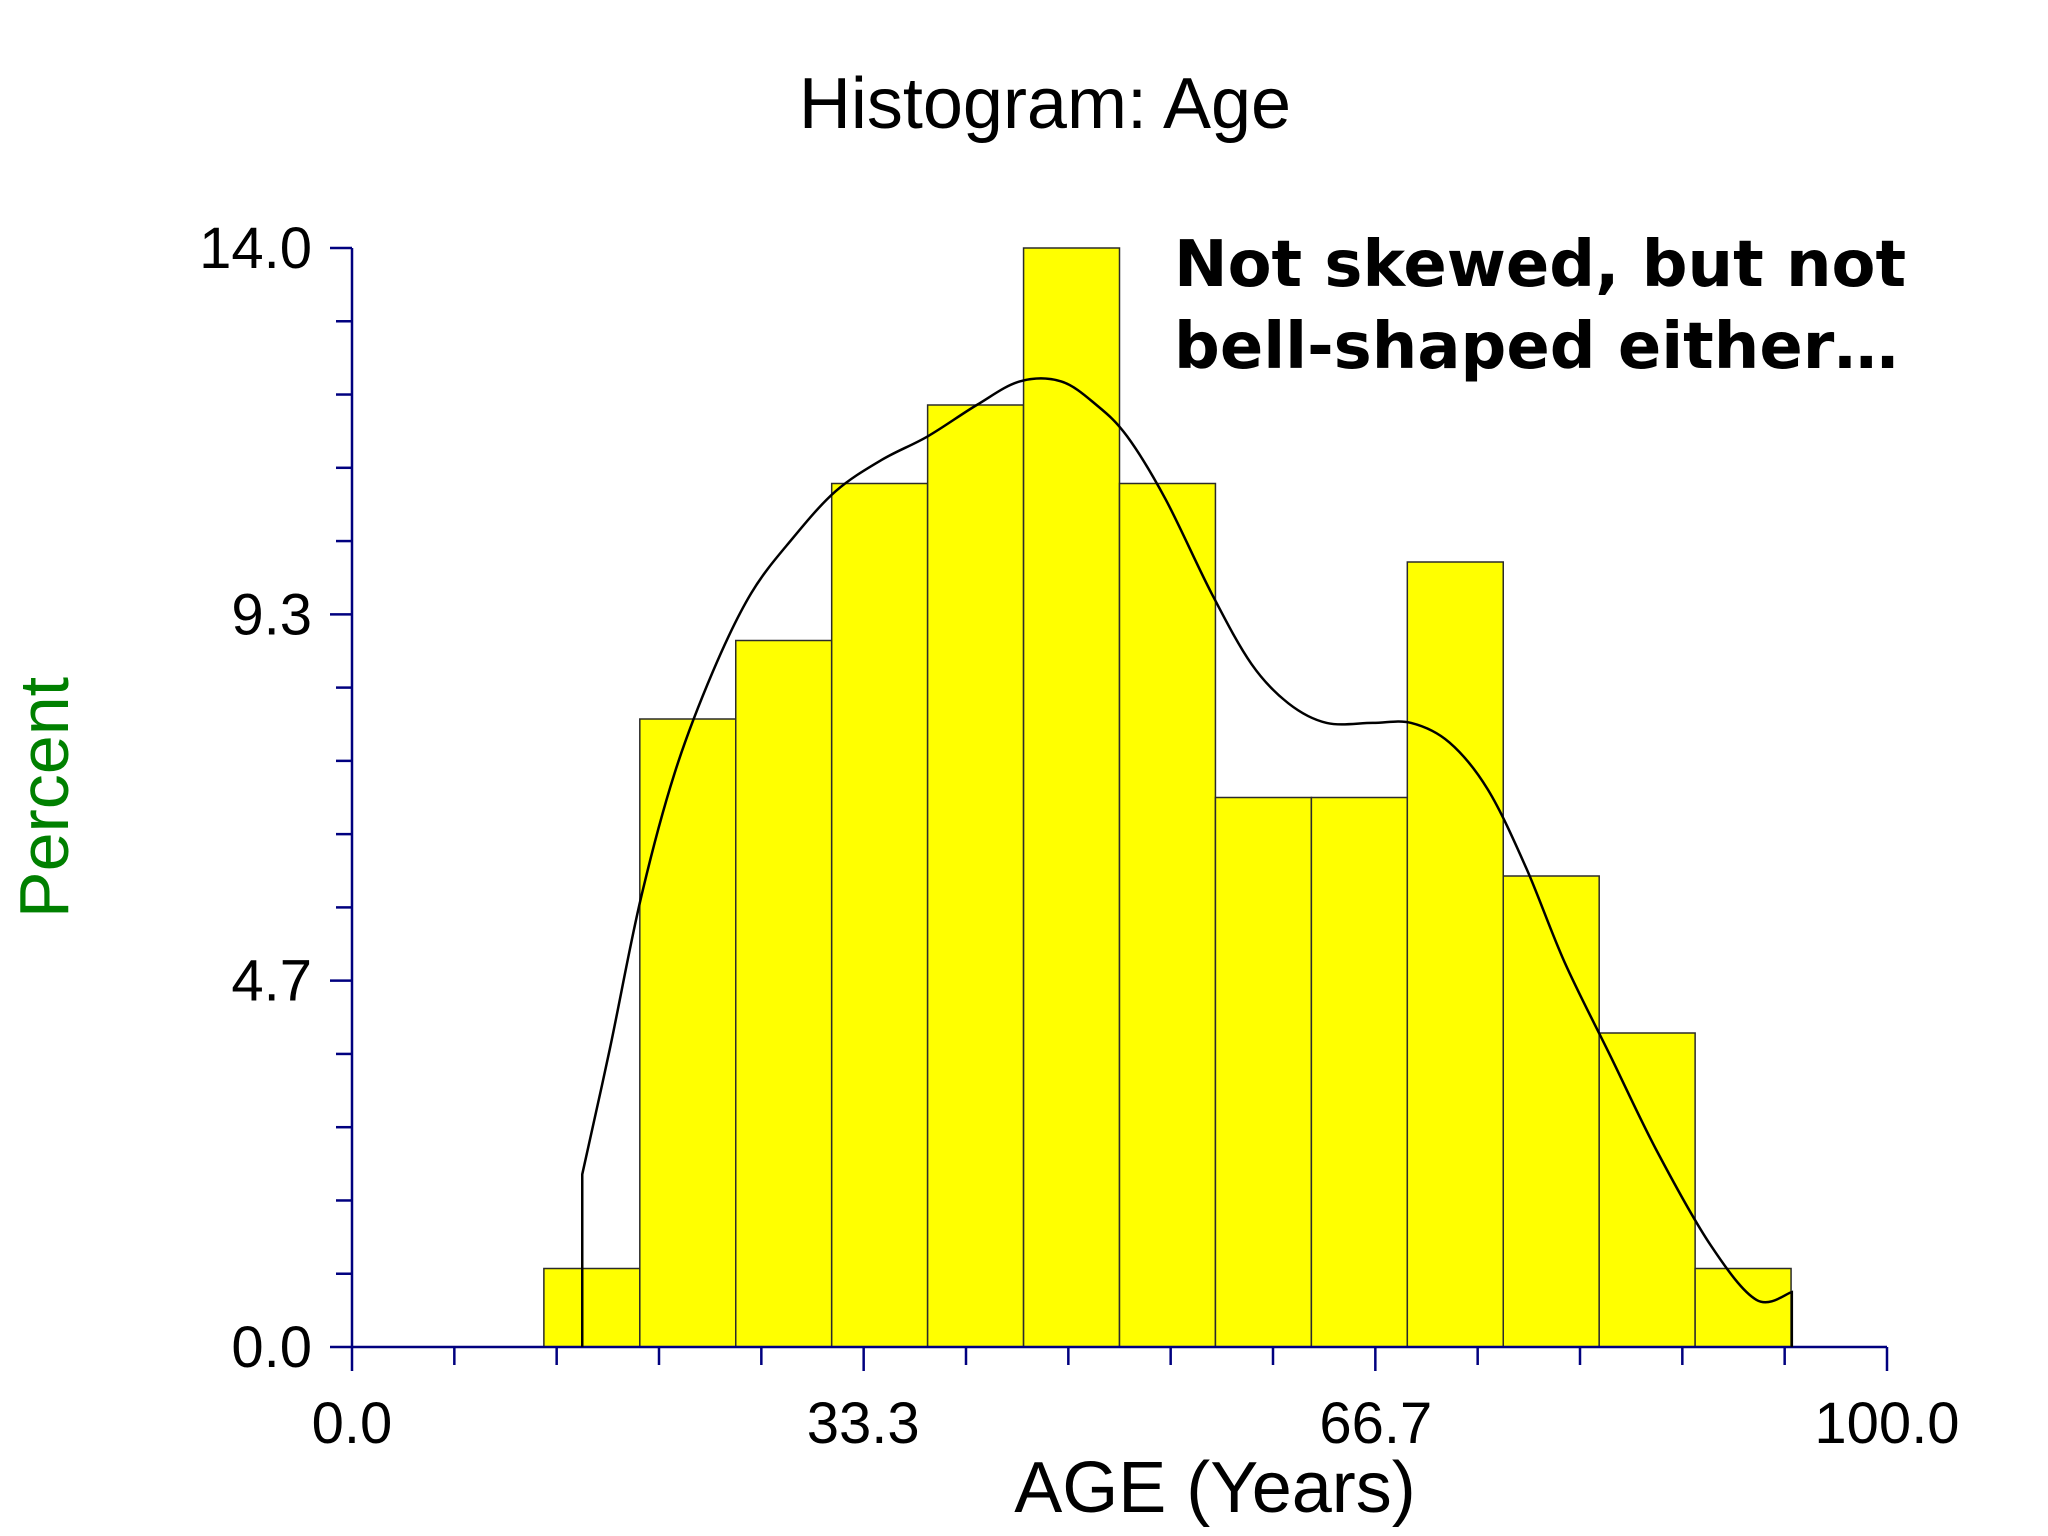 This screenshot has width=2048, height=1536. I want to click on y-tick-label: 9.3, so click(271, 614).